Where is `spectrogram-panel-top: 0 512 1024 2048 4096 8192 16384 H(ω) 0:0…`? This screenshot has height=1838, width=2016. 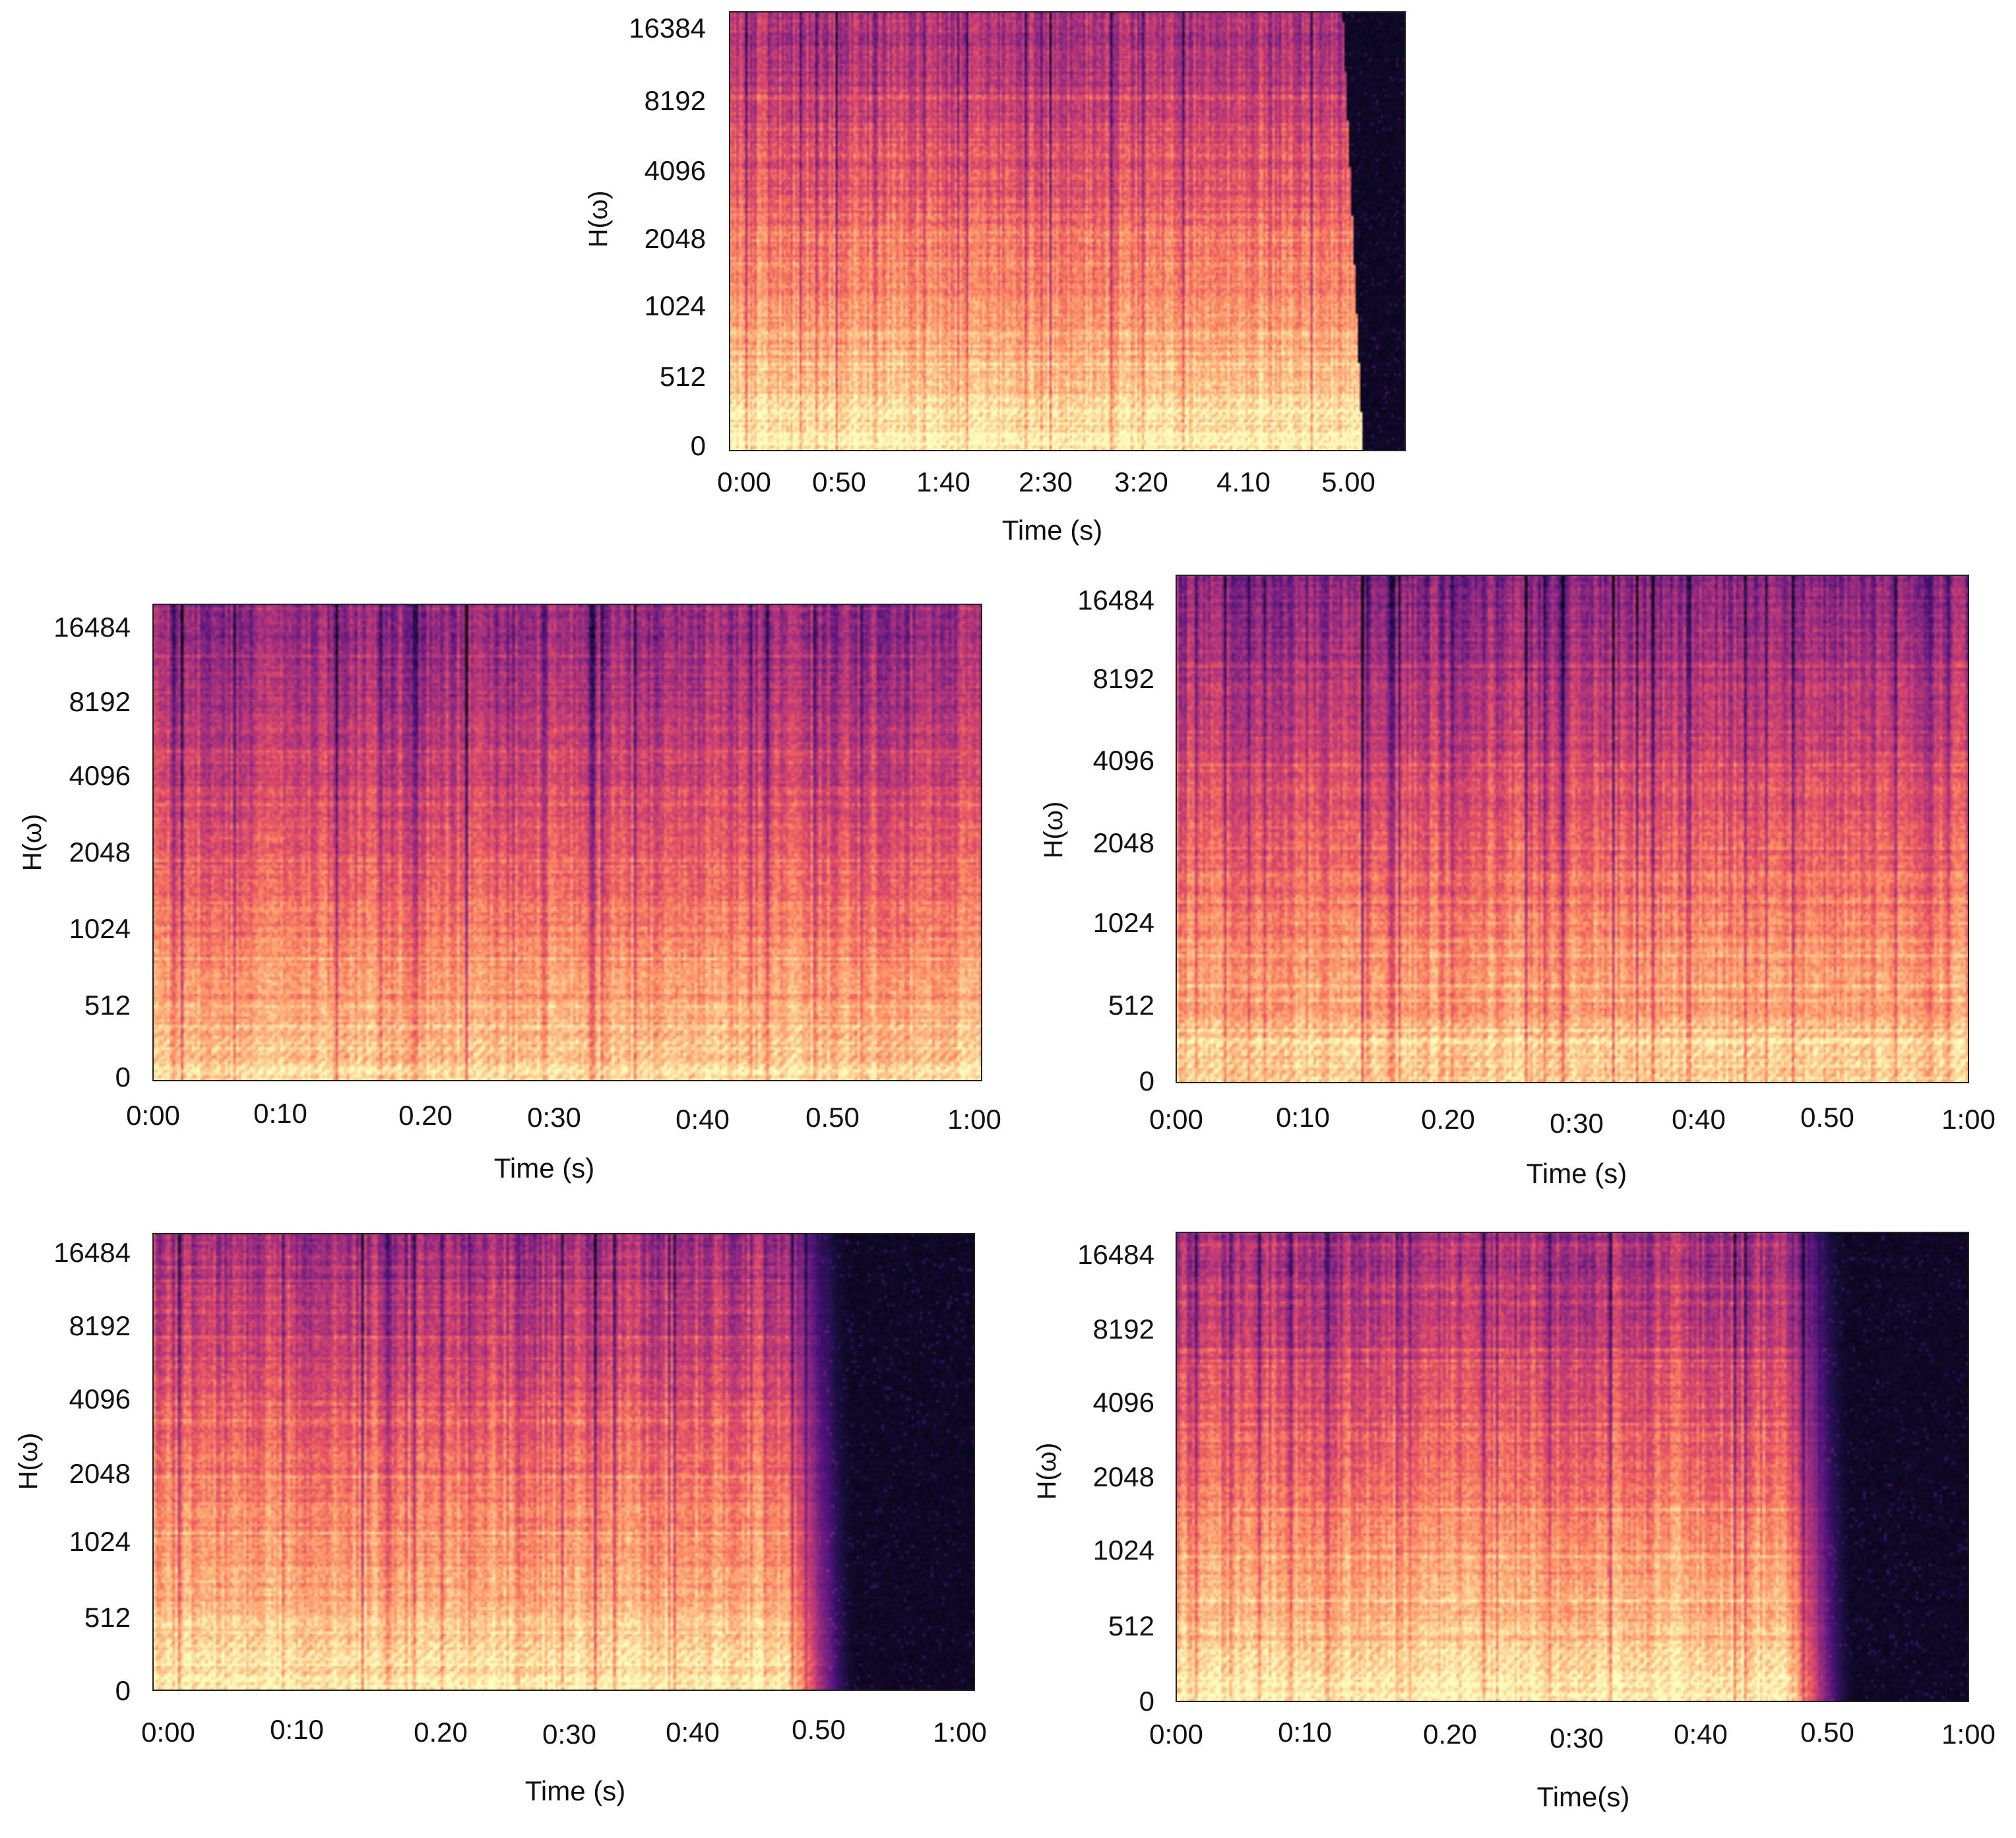 spectrogram-panel-top: 0 512 1024 2048 4096 8192 16384 H(ω) 0:0… is located at coordinates (995, 278).